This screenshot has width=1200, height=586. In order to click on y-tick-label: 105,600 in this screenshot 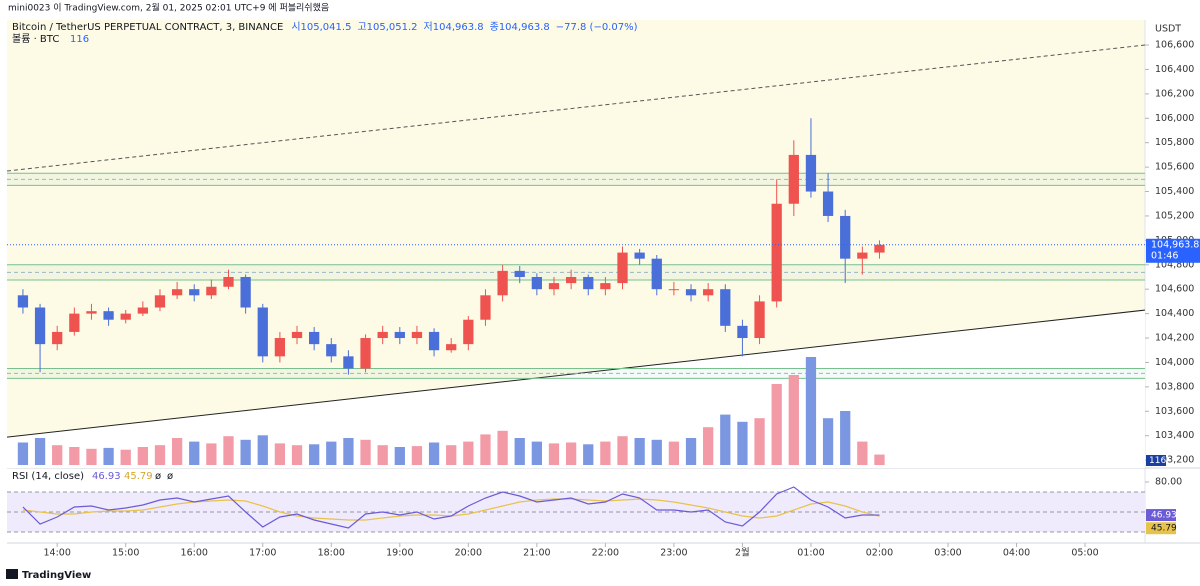, I will do `click(1174, 167)`.